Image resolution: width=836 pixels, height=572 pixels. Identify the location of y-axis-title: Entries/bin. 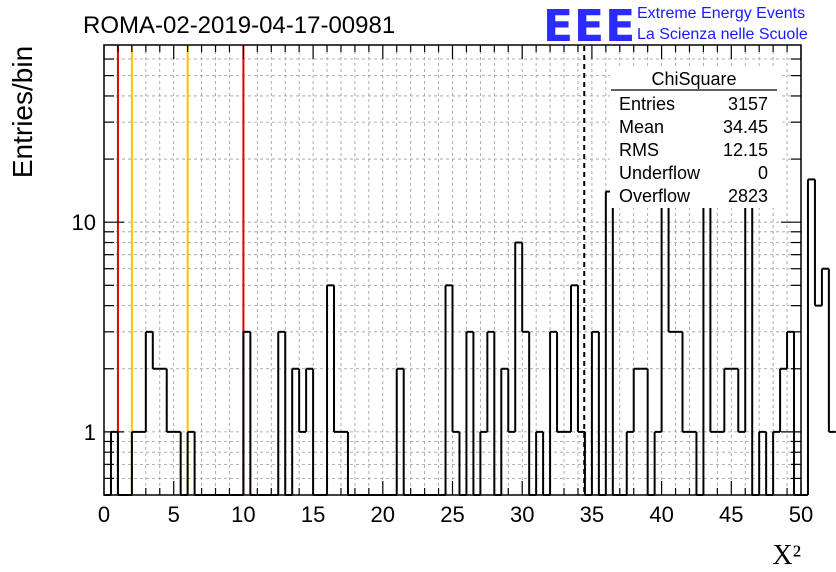
(22, 112).